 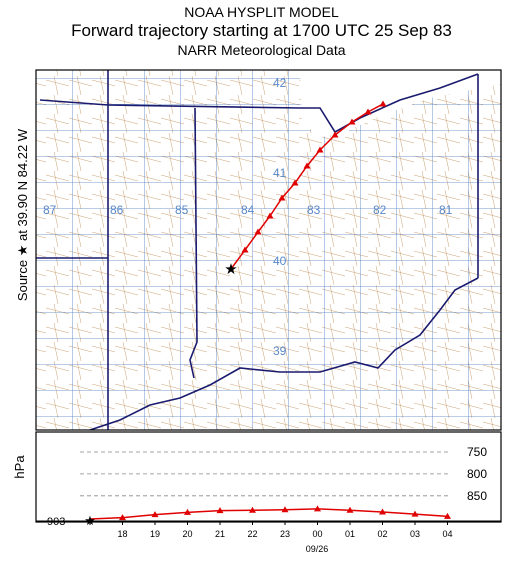 What do you see at coordinates (382, 534) in the screenshot?
I see `x-tick-label-02: 02` at bounding box center [382, 534].